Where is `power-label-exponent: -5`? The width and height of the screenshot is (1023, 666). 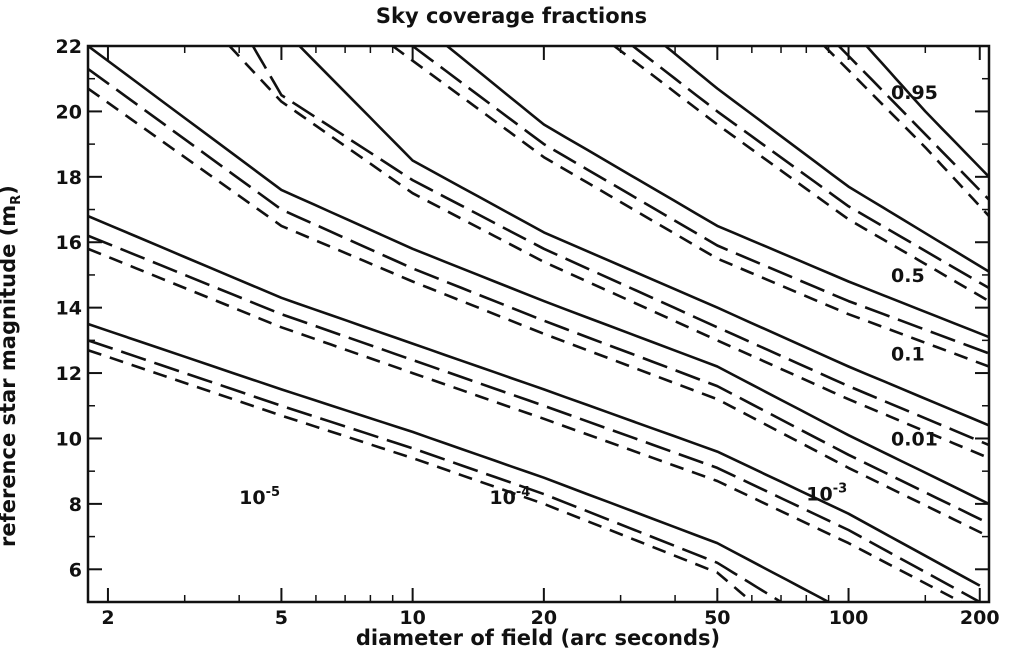 power-label-exponent: -5 is located at coordinates (273, 492).